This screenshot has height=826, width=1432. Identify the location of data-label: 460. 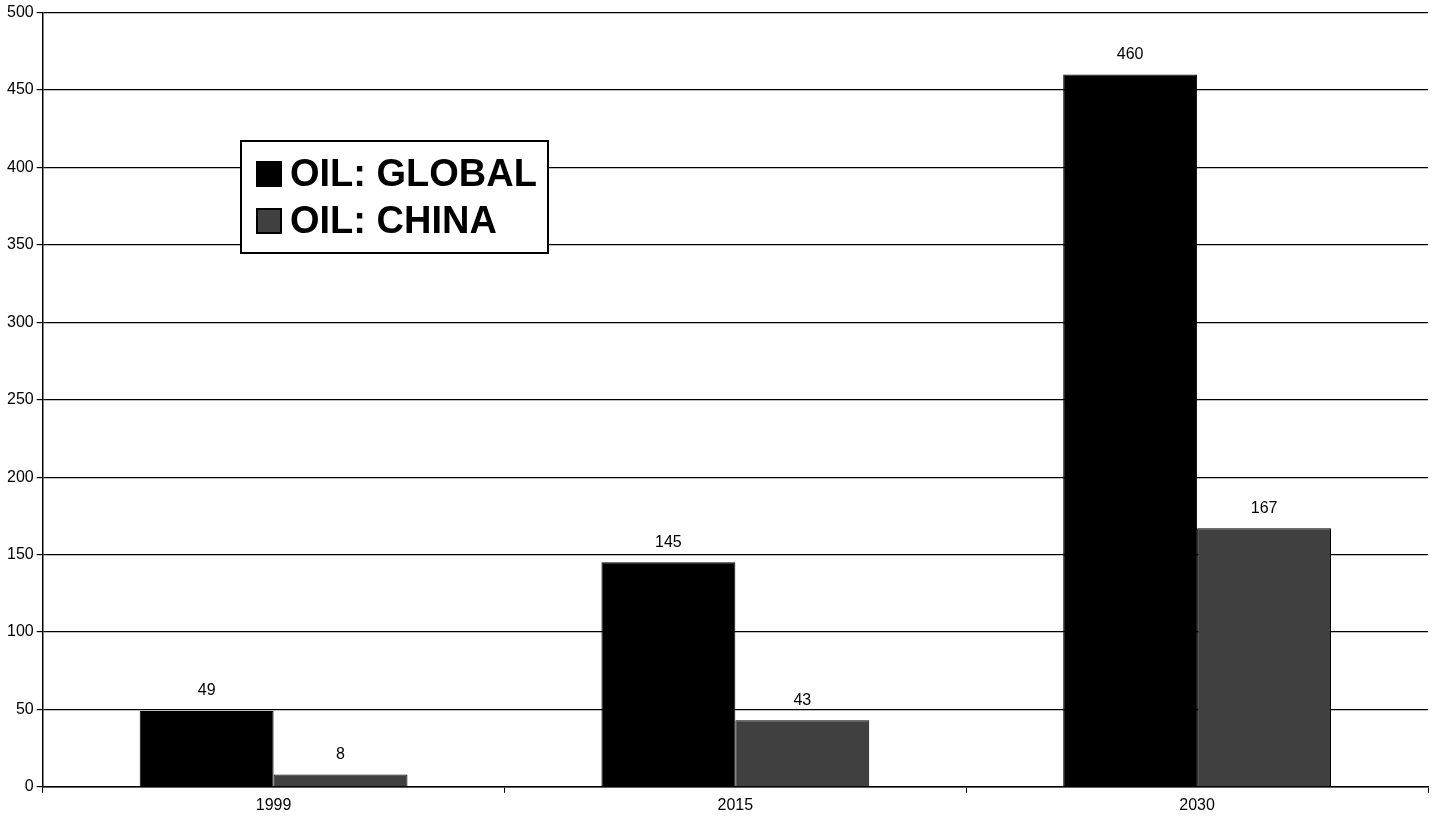
(1130, 53).